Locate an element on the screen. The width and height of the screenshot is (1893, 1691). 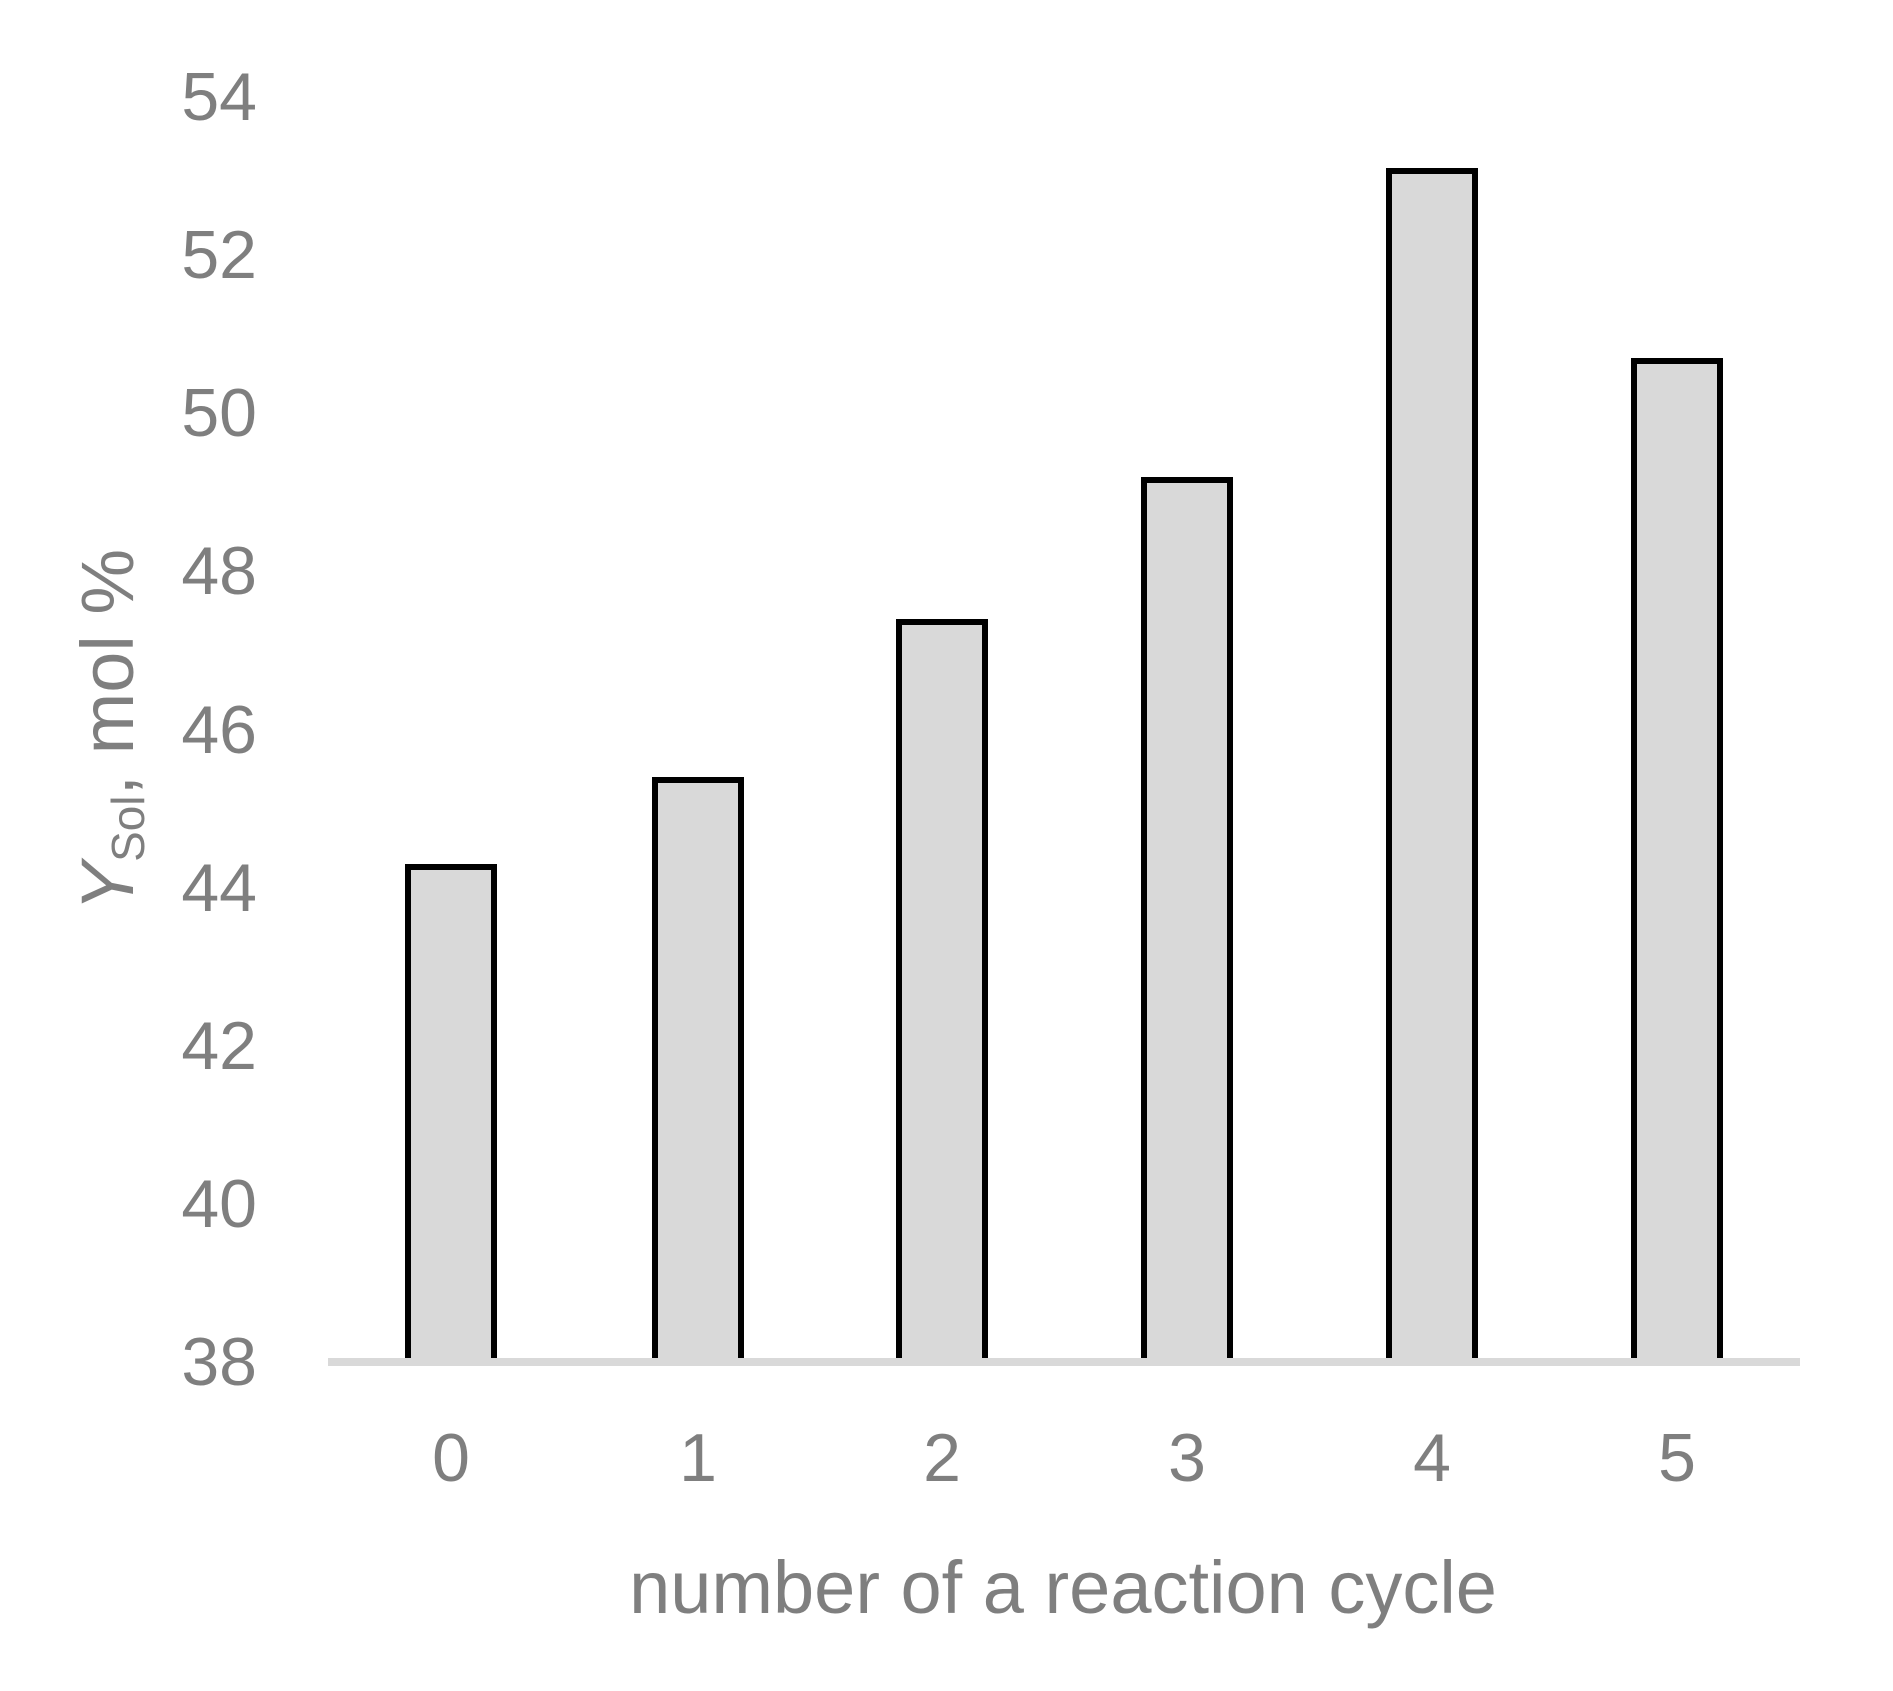
y-tick-label: 50 is located at coordinates (219, 413).